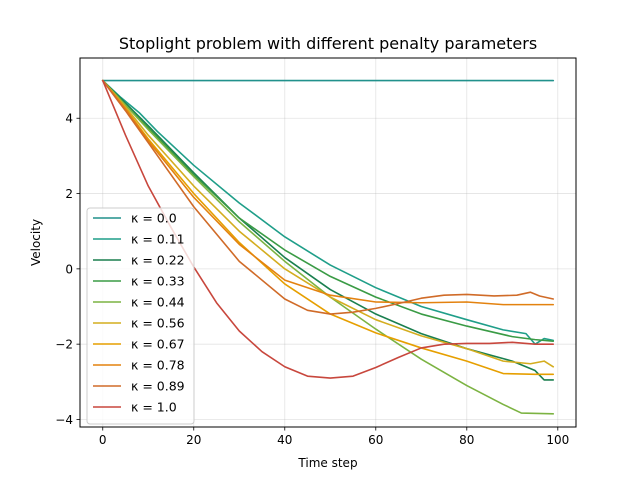 This screenshot has width=640, height=480. I want to click on x-tick-label: 20, so click(193, 440).